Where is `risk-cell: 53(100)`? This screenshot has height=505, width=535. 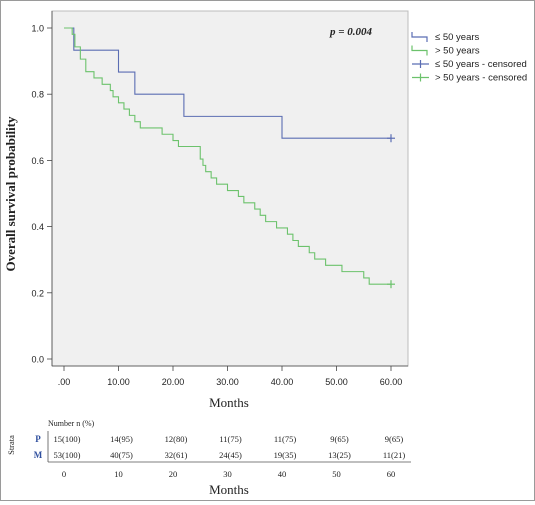 risk-cell: 53(100) is located at coordinates (67, 455).